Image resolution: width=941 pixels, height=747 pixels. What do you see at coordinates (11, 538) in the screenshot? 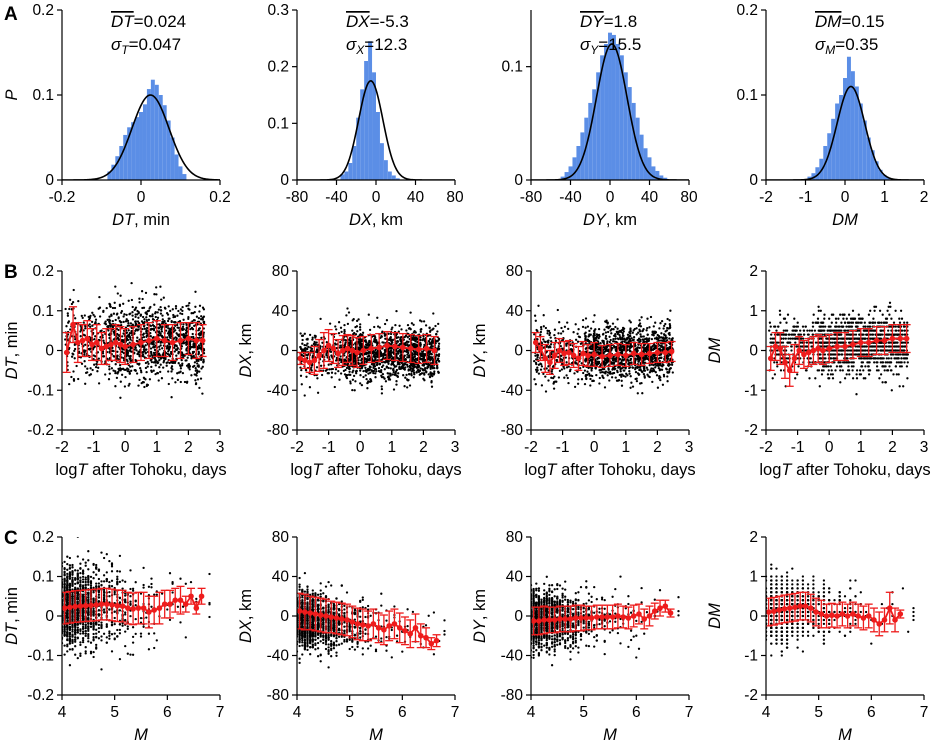
I see `panel-label-c: C` at bounding box center [11, 538].